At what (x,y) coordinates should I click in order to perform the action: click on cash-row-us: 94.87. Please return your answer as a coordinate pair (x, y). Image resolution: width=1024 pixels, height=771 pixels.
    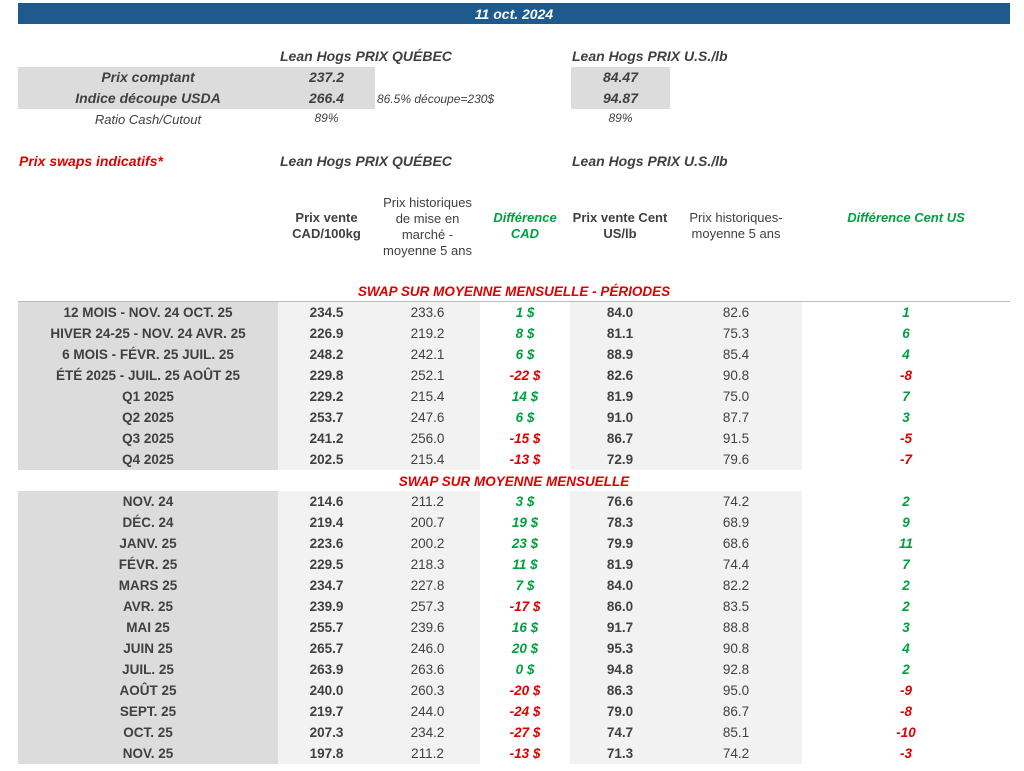
    Looking at the image, I should click on (620, 98).